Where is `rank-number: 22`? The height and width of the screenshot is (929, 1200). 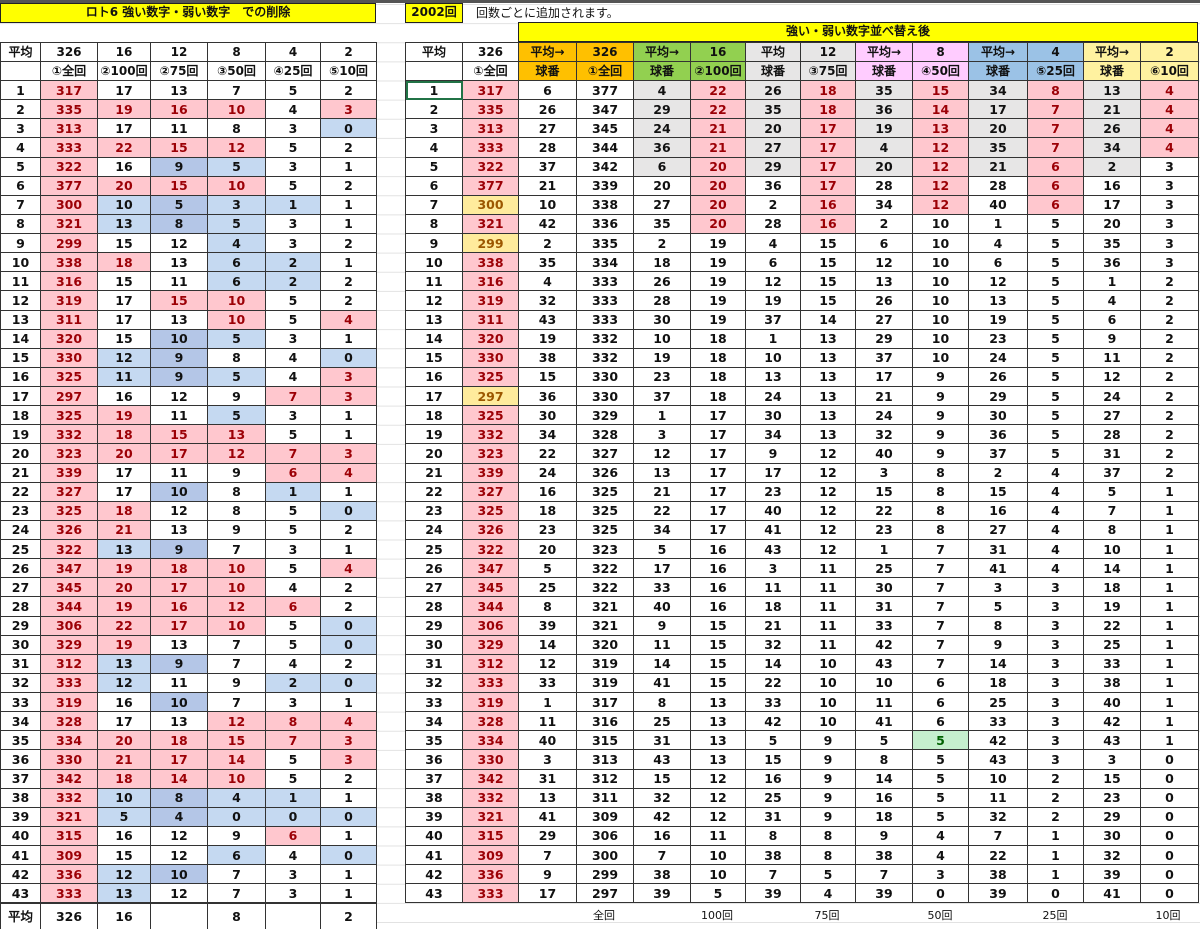
rank-number: 22 is located at coordinates (434, 491).